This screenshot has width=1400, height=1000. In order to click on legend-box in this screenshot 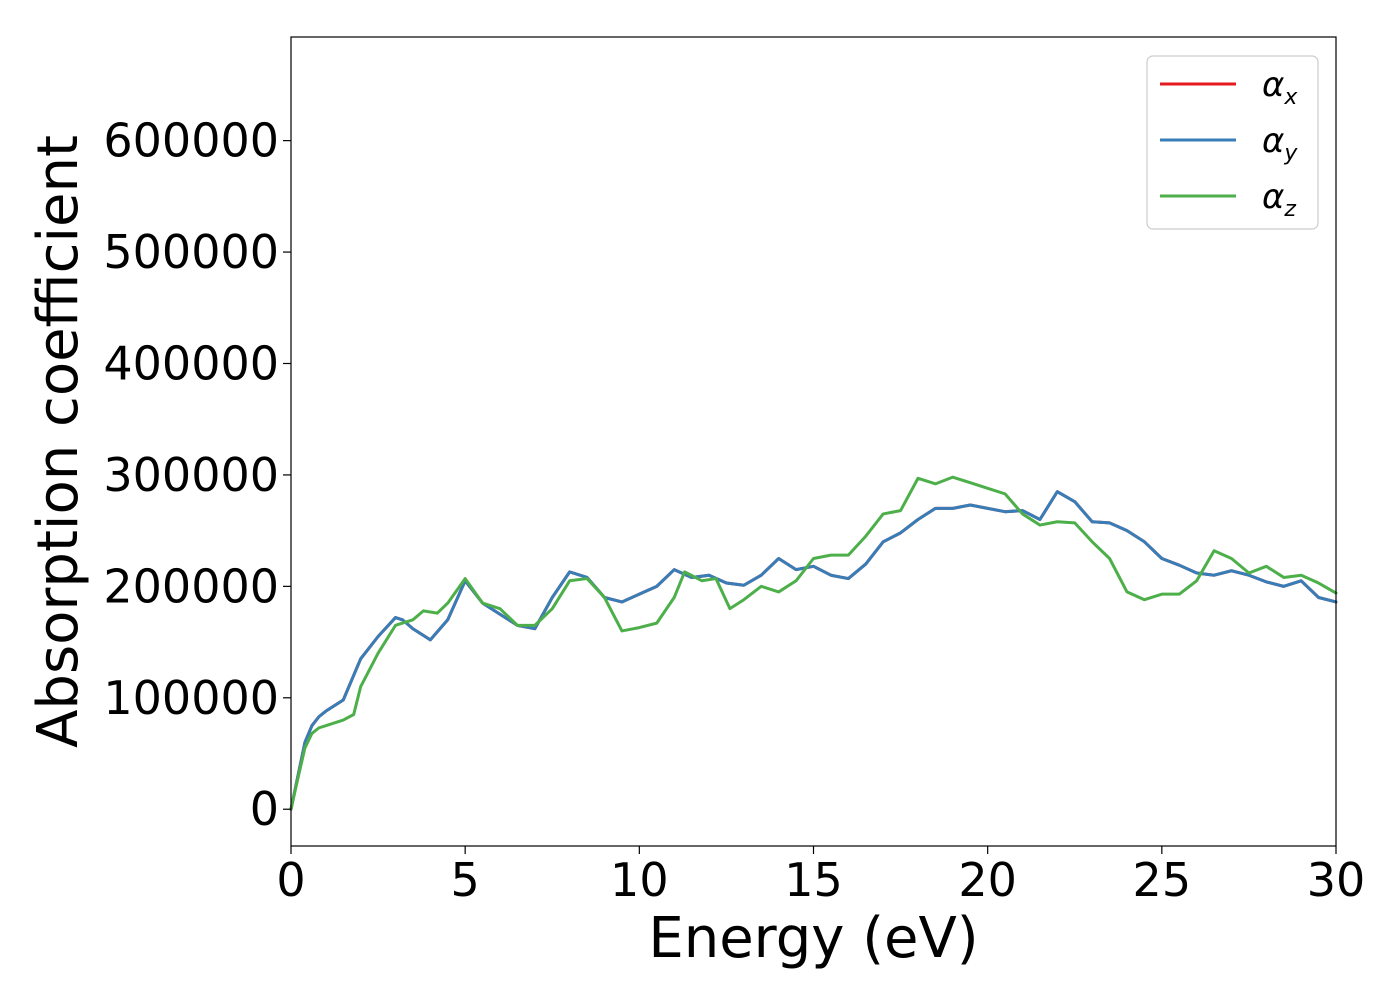, I will do `click(1232, 142)`.